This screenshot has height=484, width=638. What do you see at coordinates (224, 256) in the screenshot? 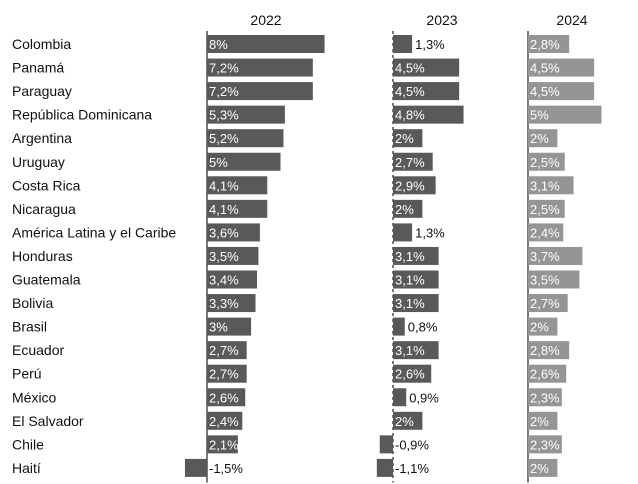
I see `data-label: 3,5%` at bounding box center [224, 256].